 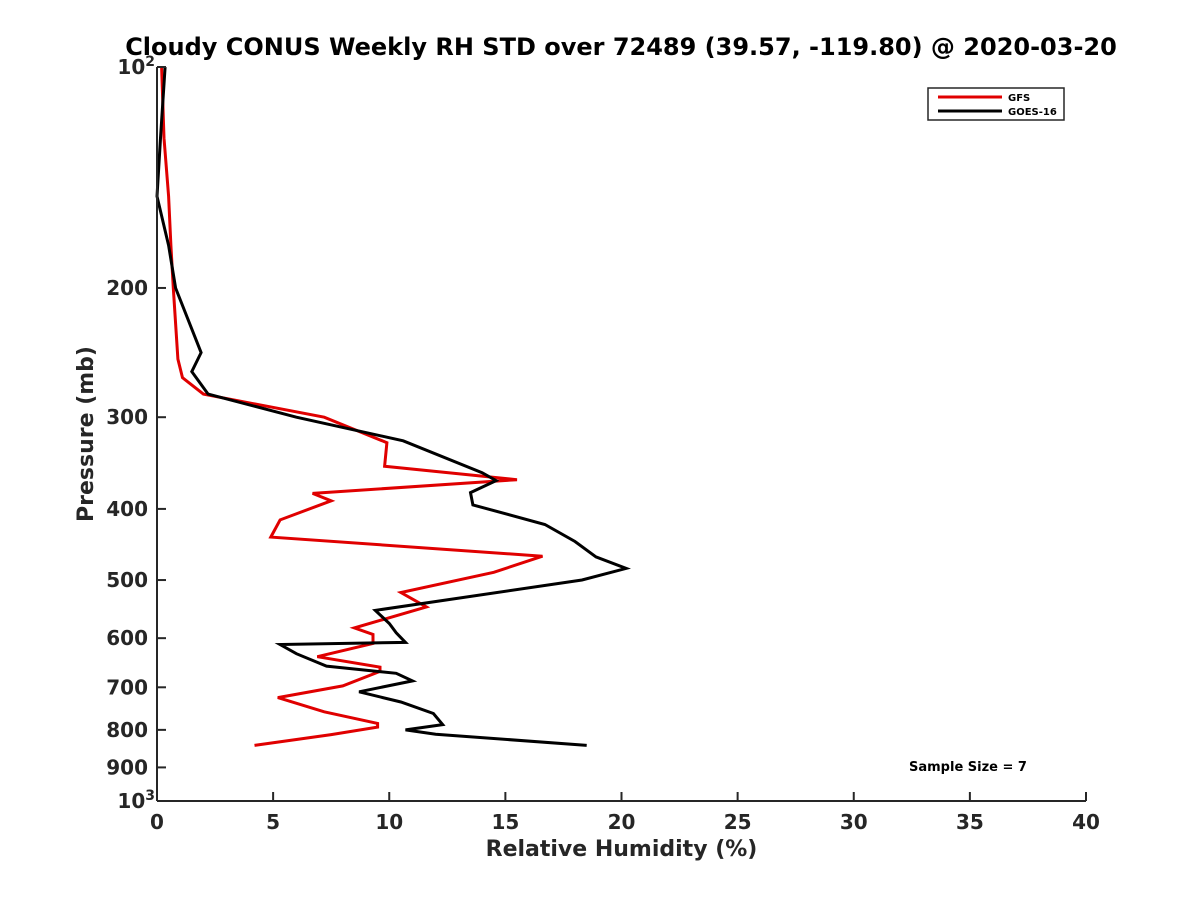 I want to click on x-tick-label: 5, so click(x=273, y=822).